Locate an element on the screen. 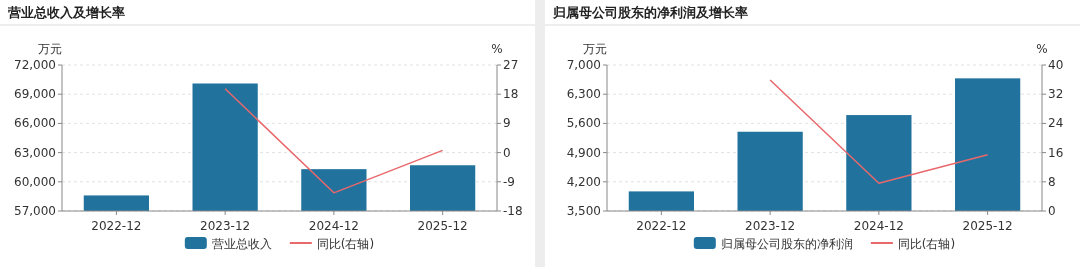 Image resolution: width=1080 pixels, height=267 pixels. y-tick-label: 63,000 is located at coordinates (35, 152).